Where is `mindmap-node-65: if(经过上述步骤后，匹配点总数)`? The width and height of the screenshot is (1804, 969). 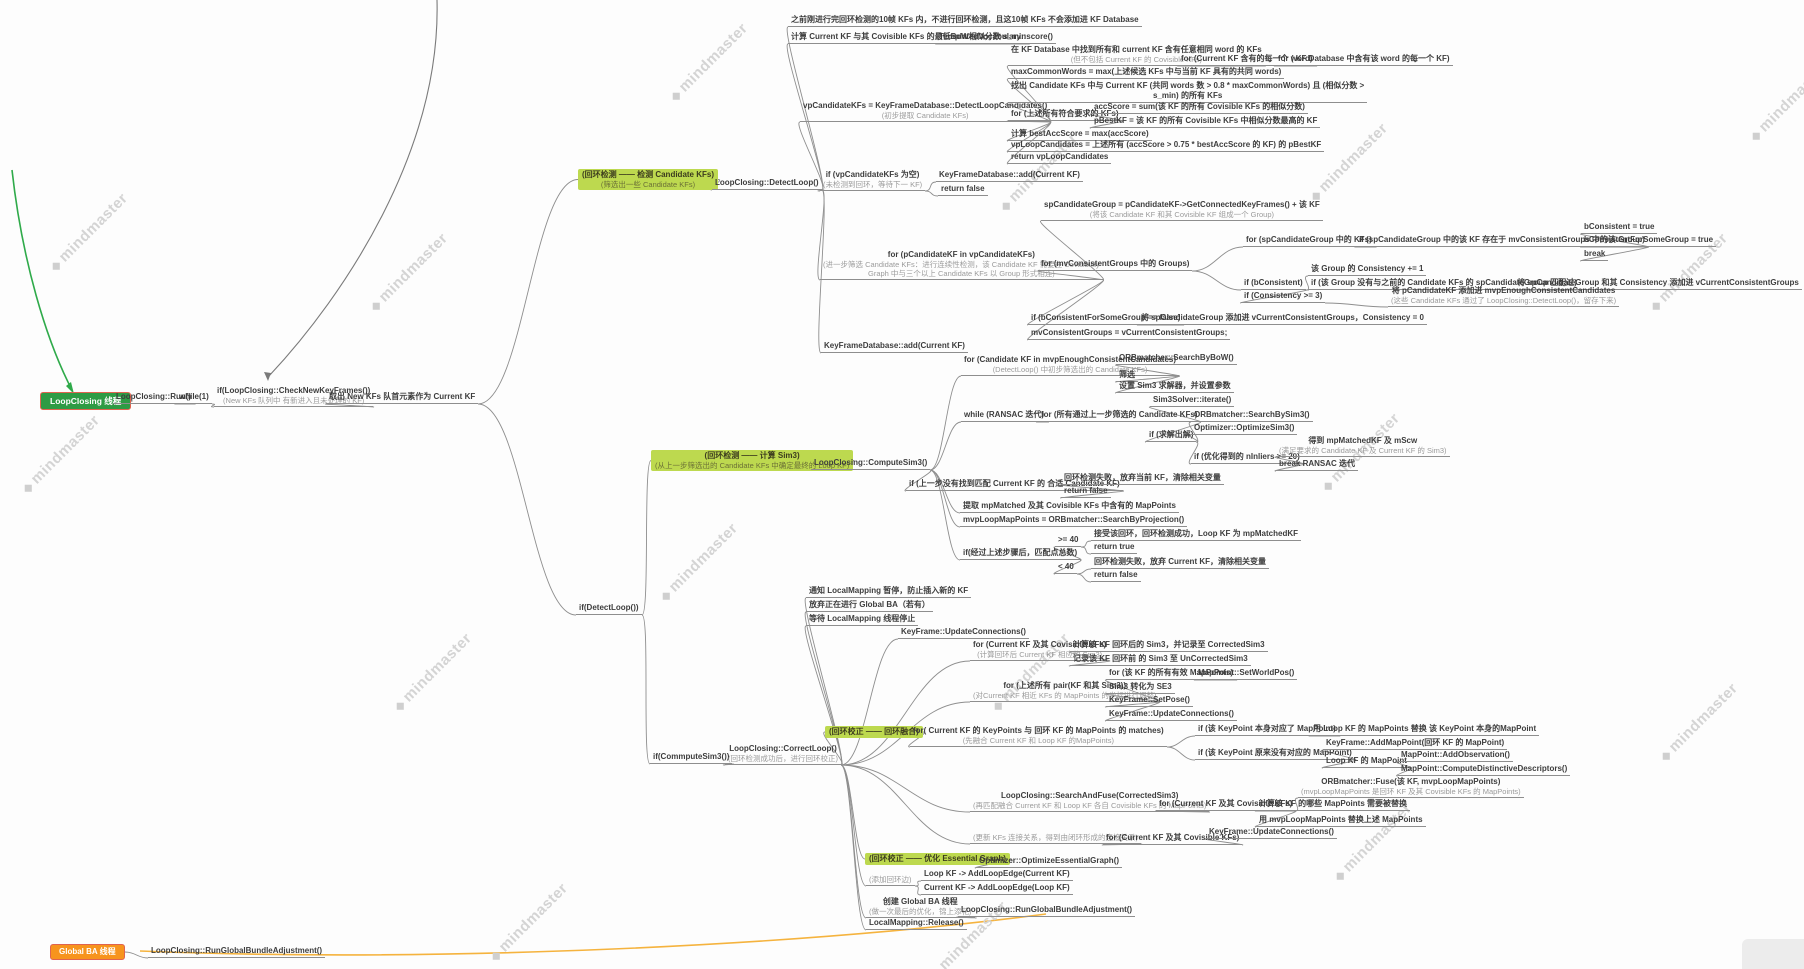
mindmap-node-65: if(经过上述步骤后，匹配点总数) is located at coordinates (1020, 554).